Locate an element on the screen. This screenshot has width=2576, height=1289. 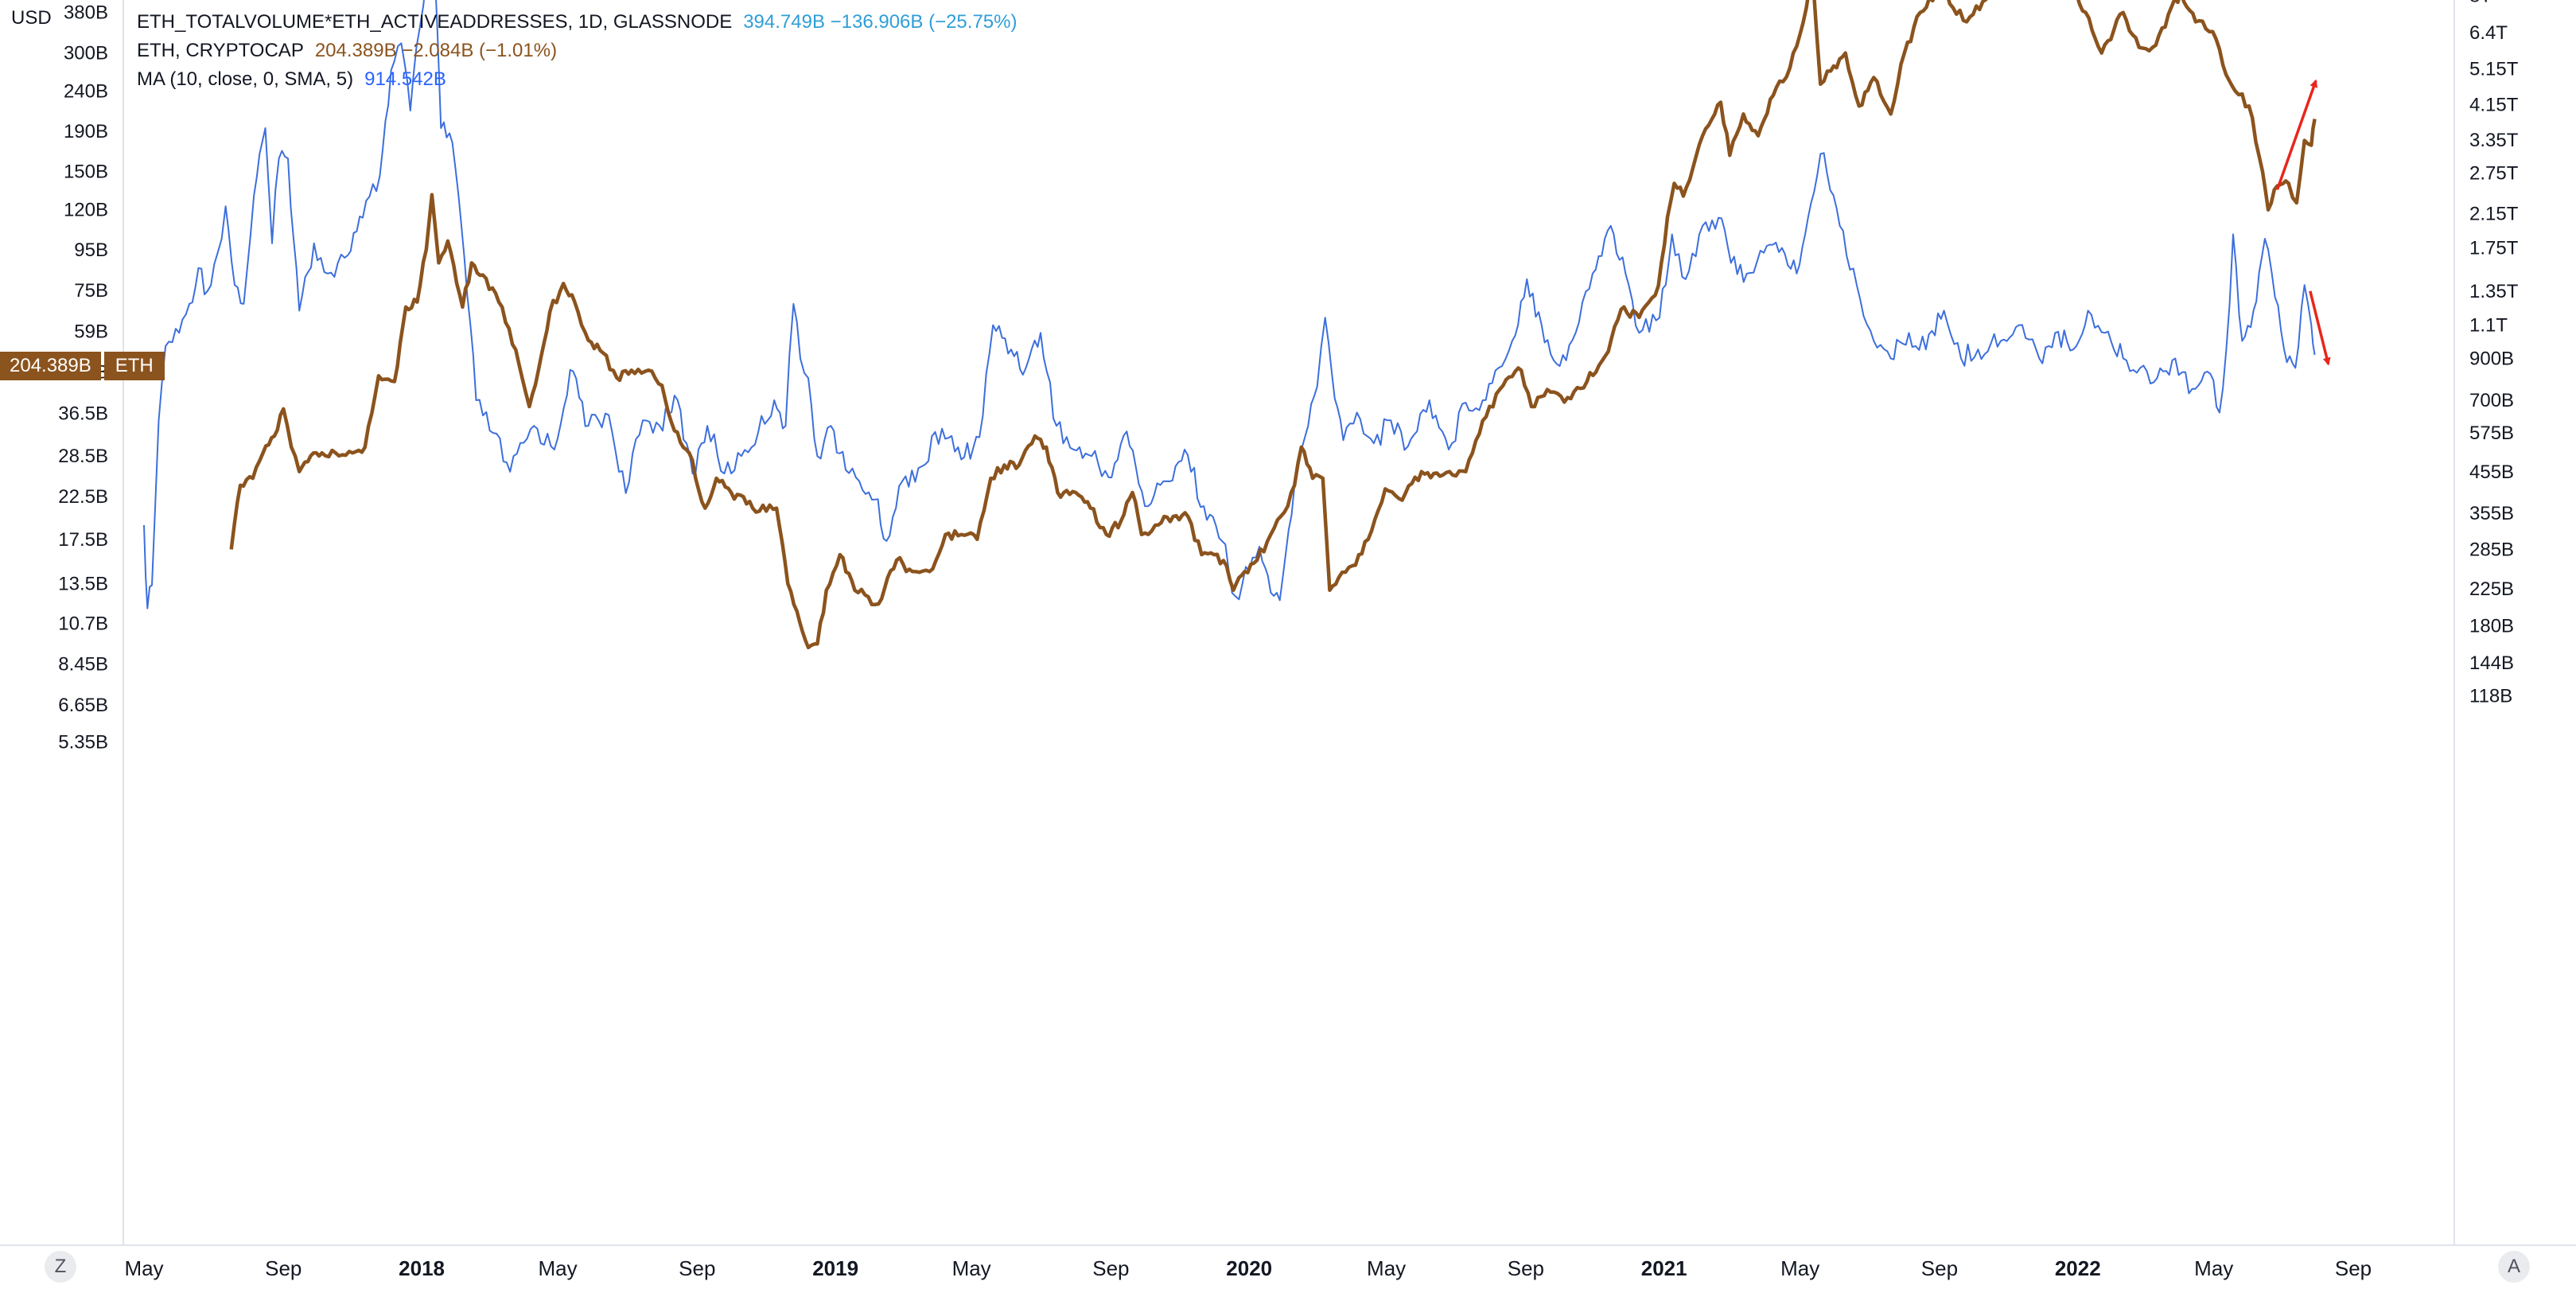
legend-eth-values: 204.389B −2.084B (−1.01%) is located at coordinates (436, 50).